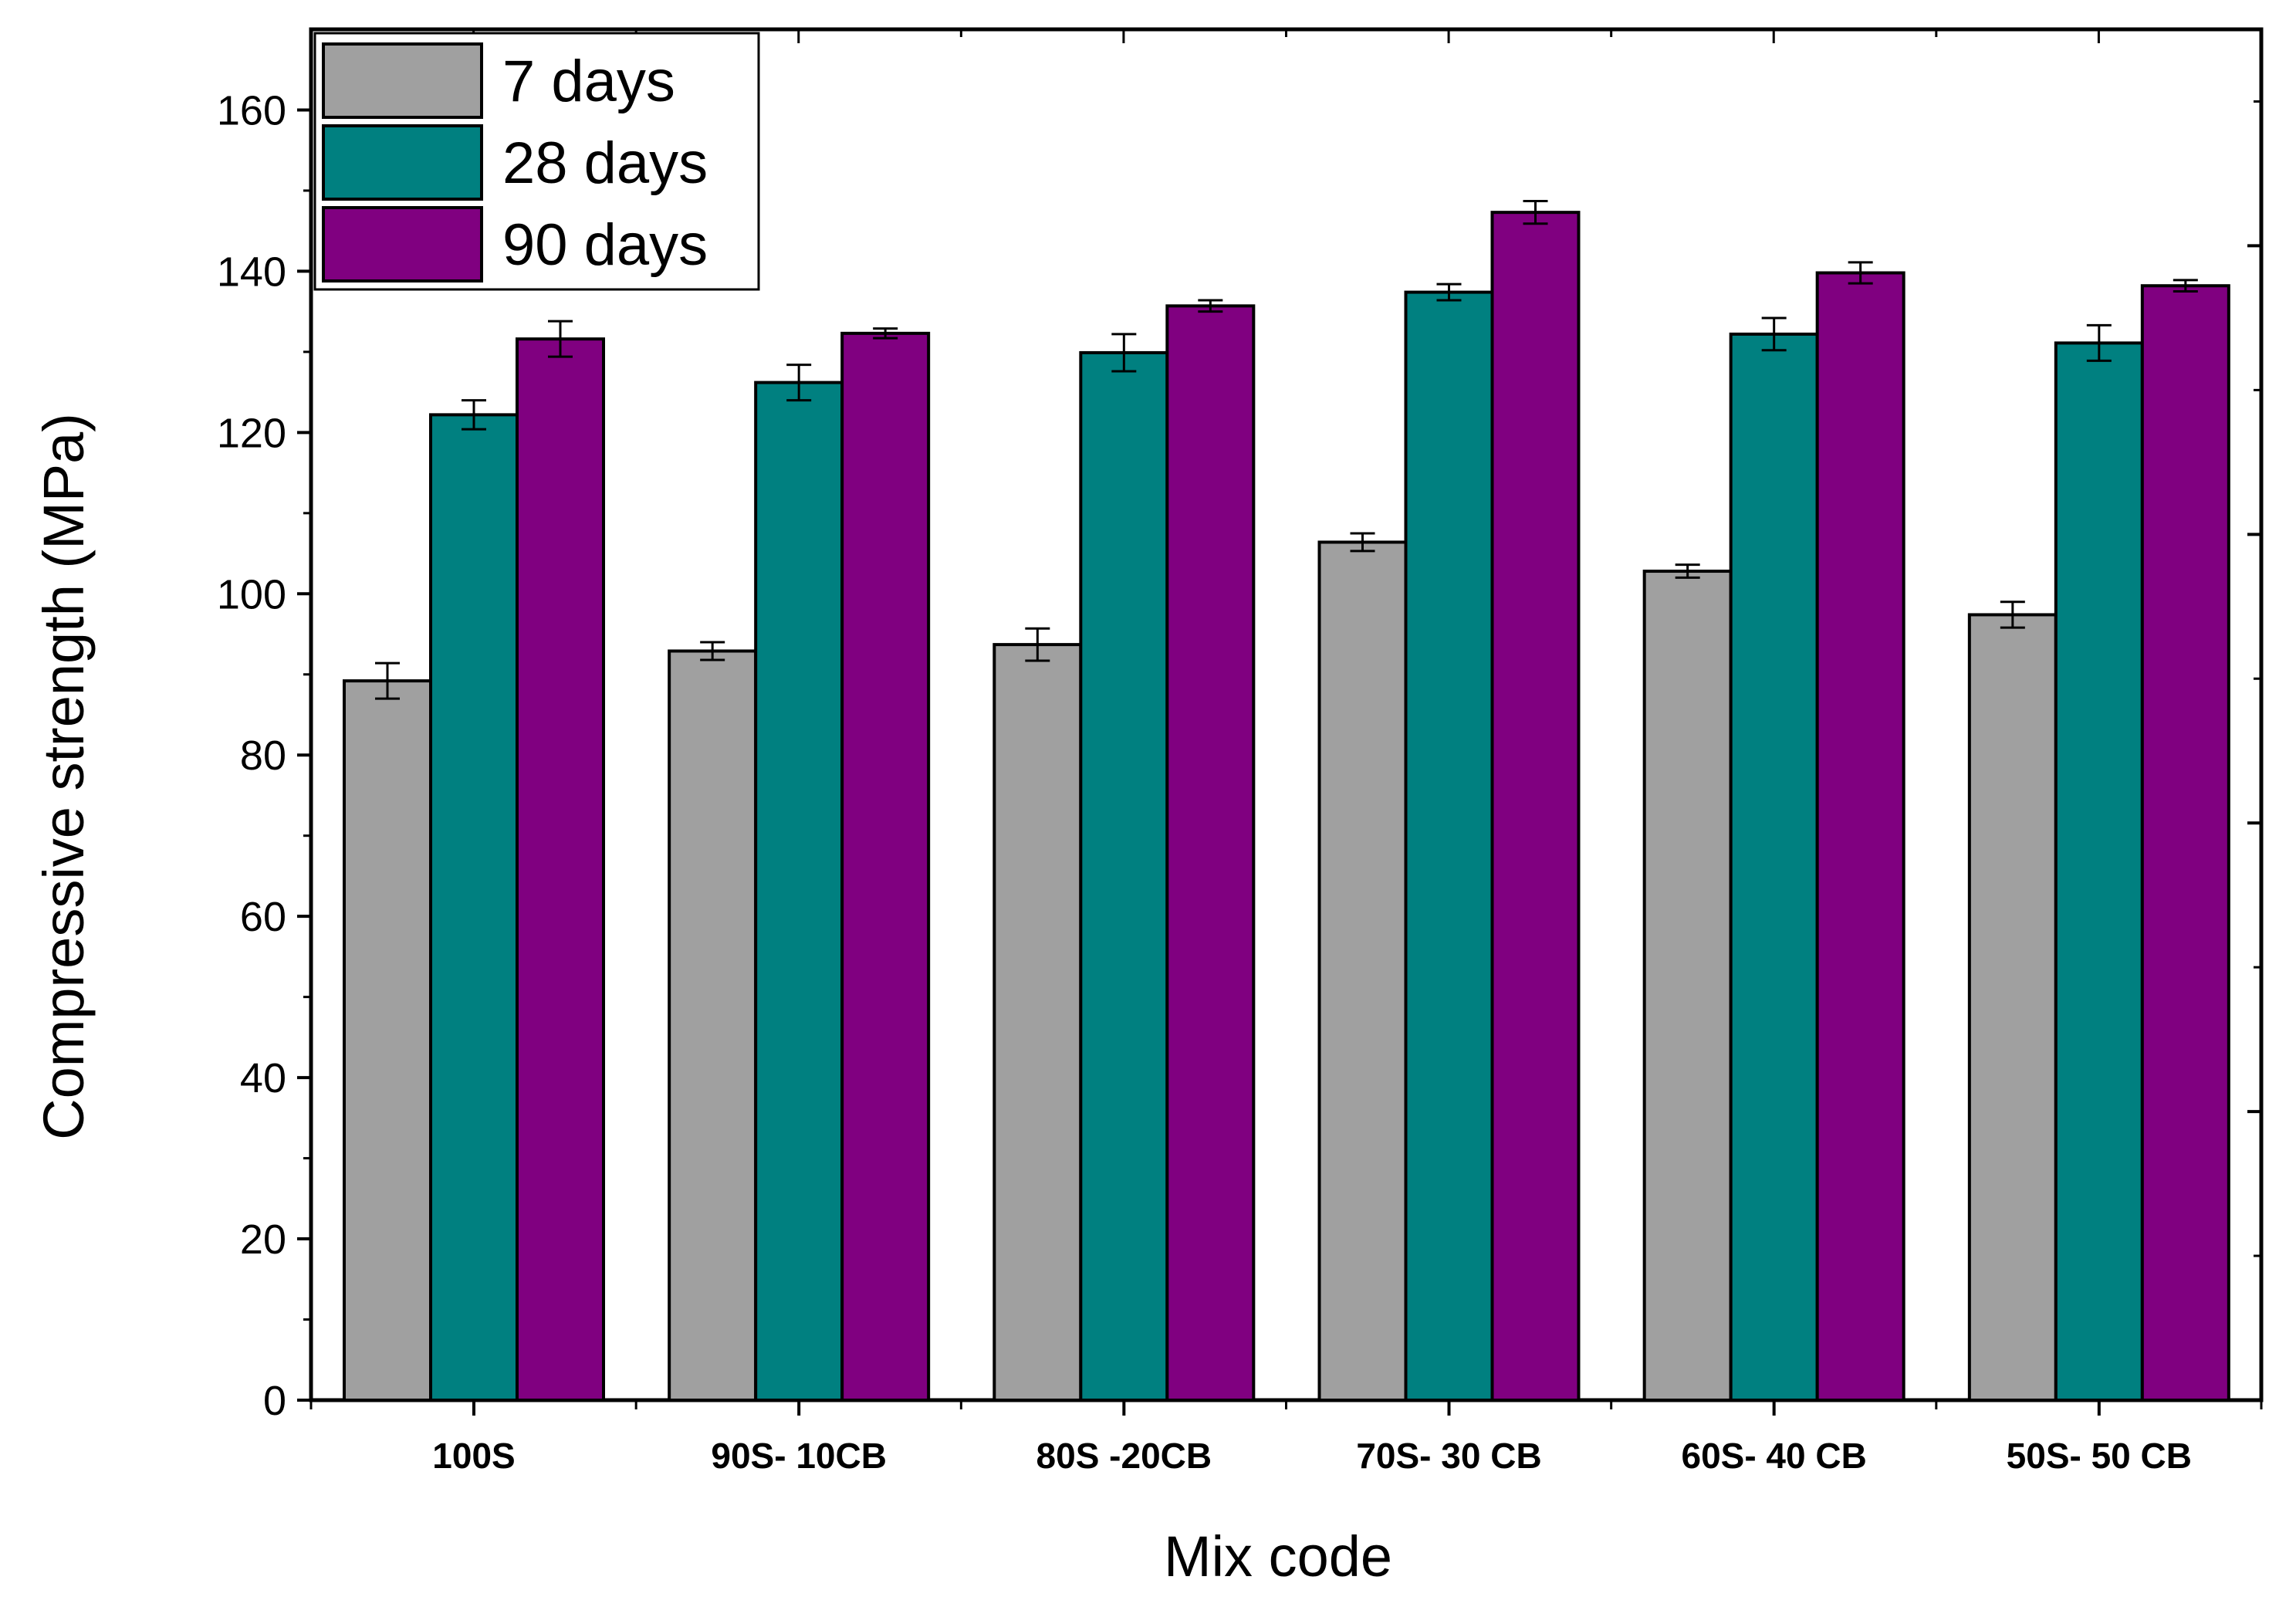  I want to click on x-tick-label: 90S- 10CB, so click(799, 1456).